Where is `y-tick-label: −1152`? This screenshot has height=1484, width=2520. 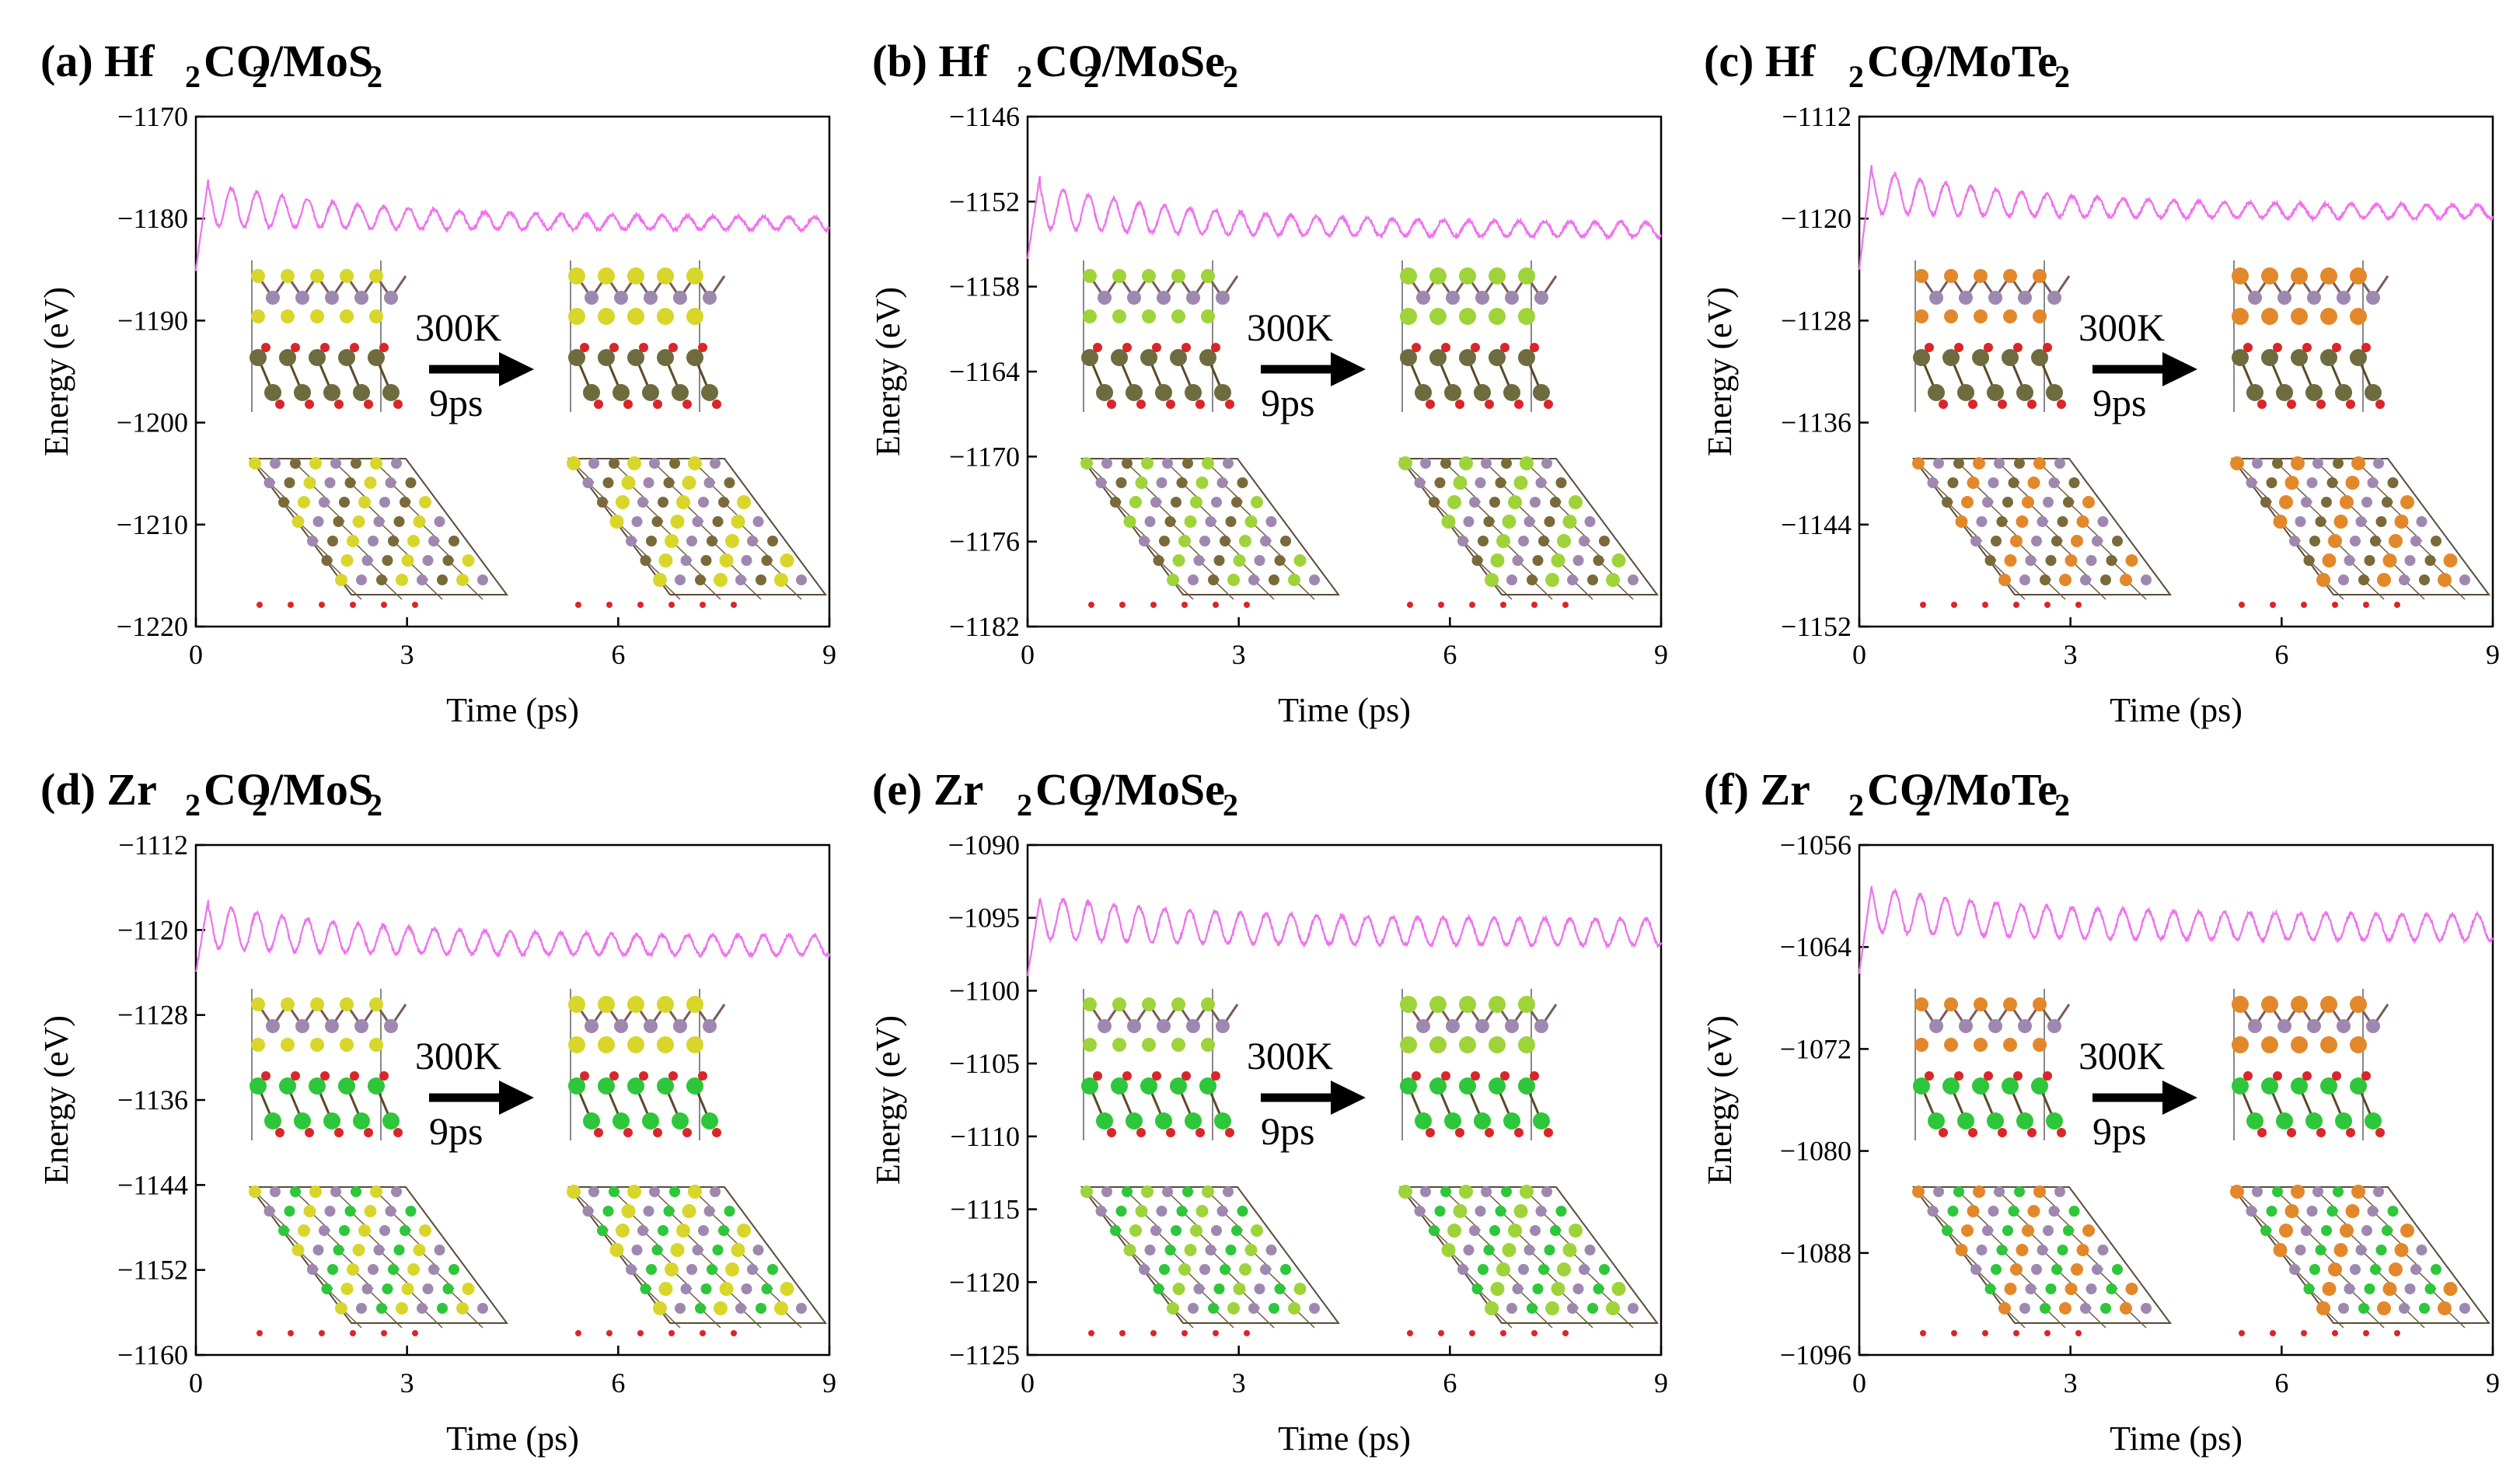 y-tick-label: −1152 is located at coordinates (1817, 626).